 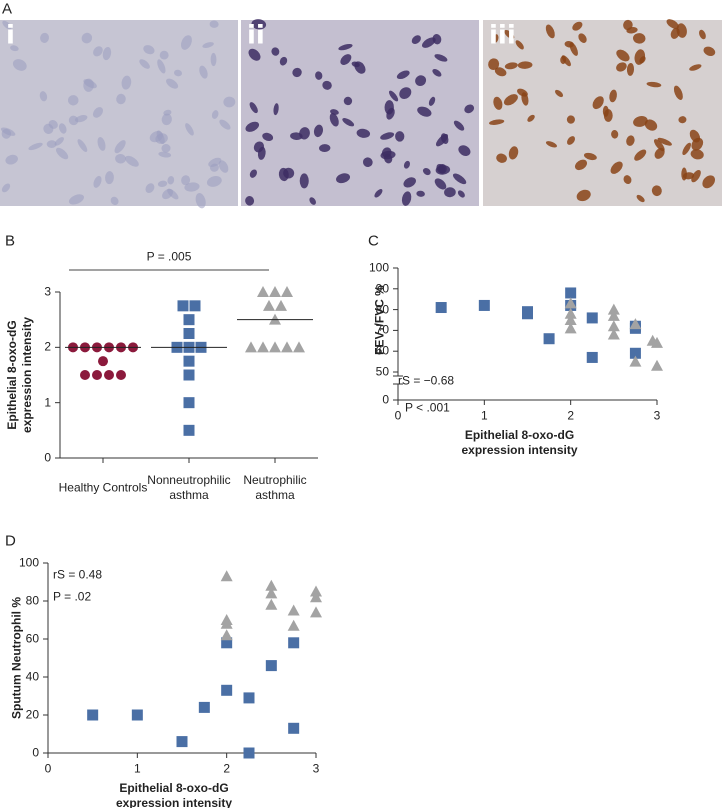 I want to click on micrograph, so click(x=119, y=113).